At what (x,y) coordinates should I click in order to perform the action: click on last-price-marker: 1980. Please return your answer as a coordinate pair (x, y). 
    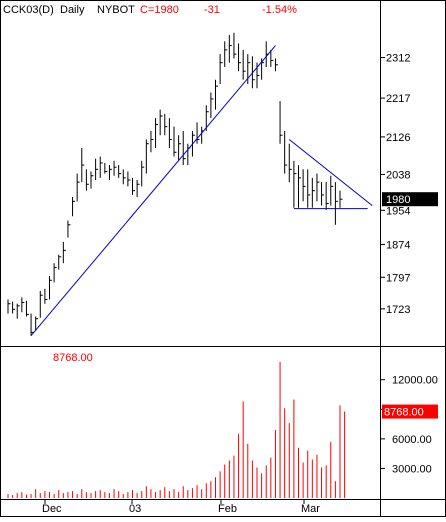
    Looking at the image, I should click on (410, 199).